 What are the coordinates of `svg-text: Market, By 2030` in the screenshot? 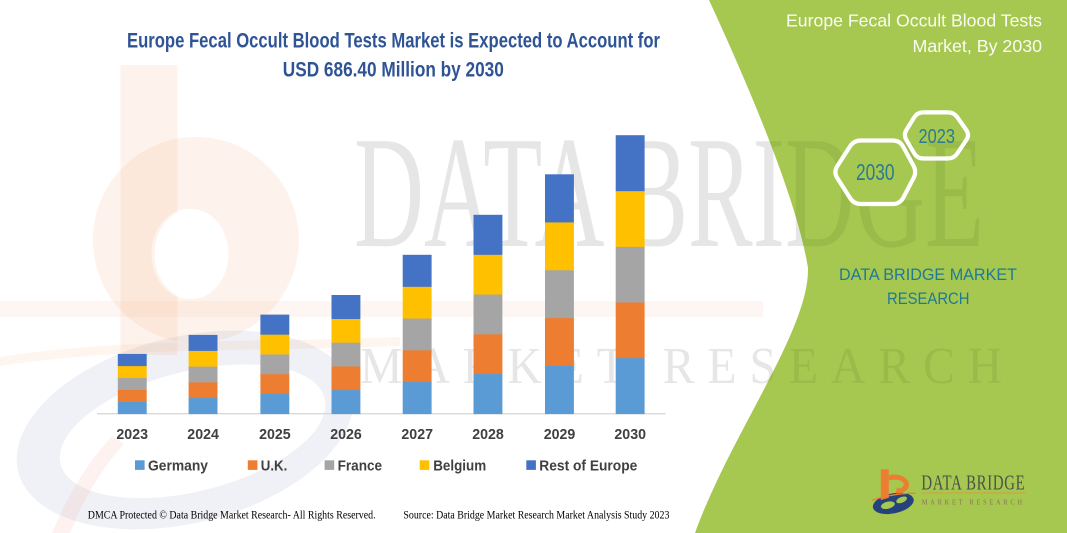 It's located at (978, 46).